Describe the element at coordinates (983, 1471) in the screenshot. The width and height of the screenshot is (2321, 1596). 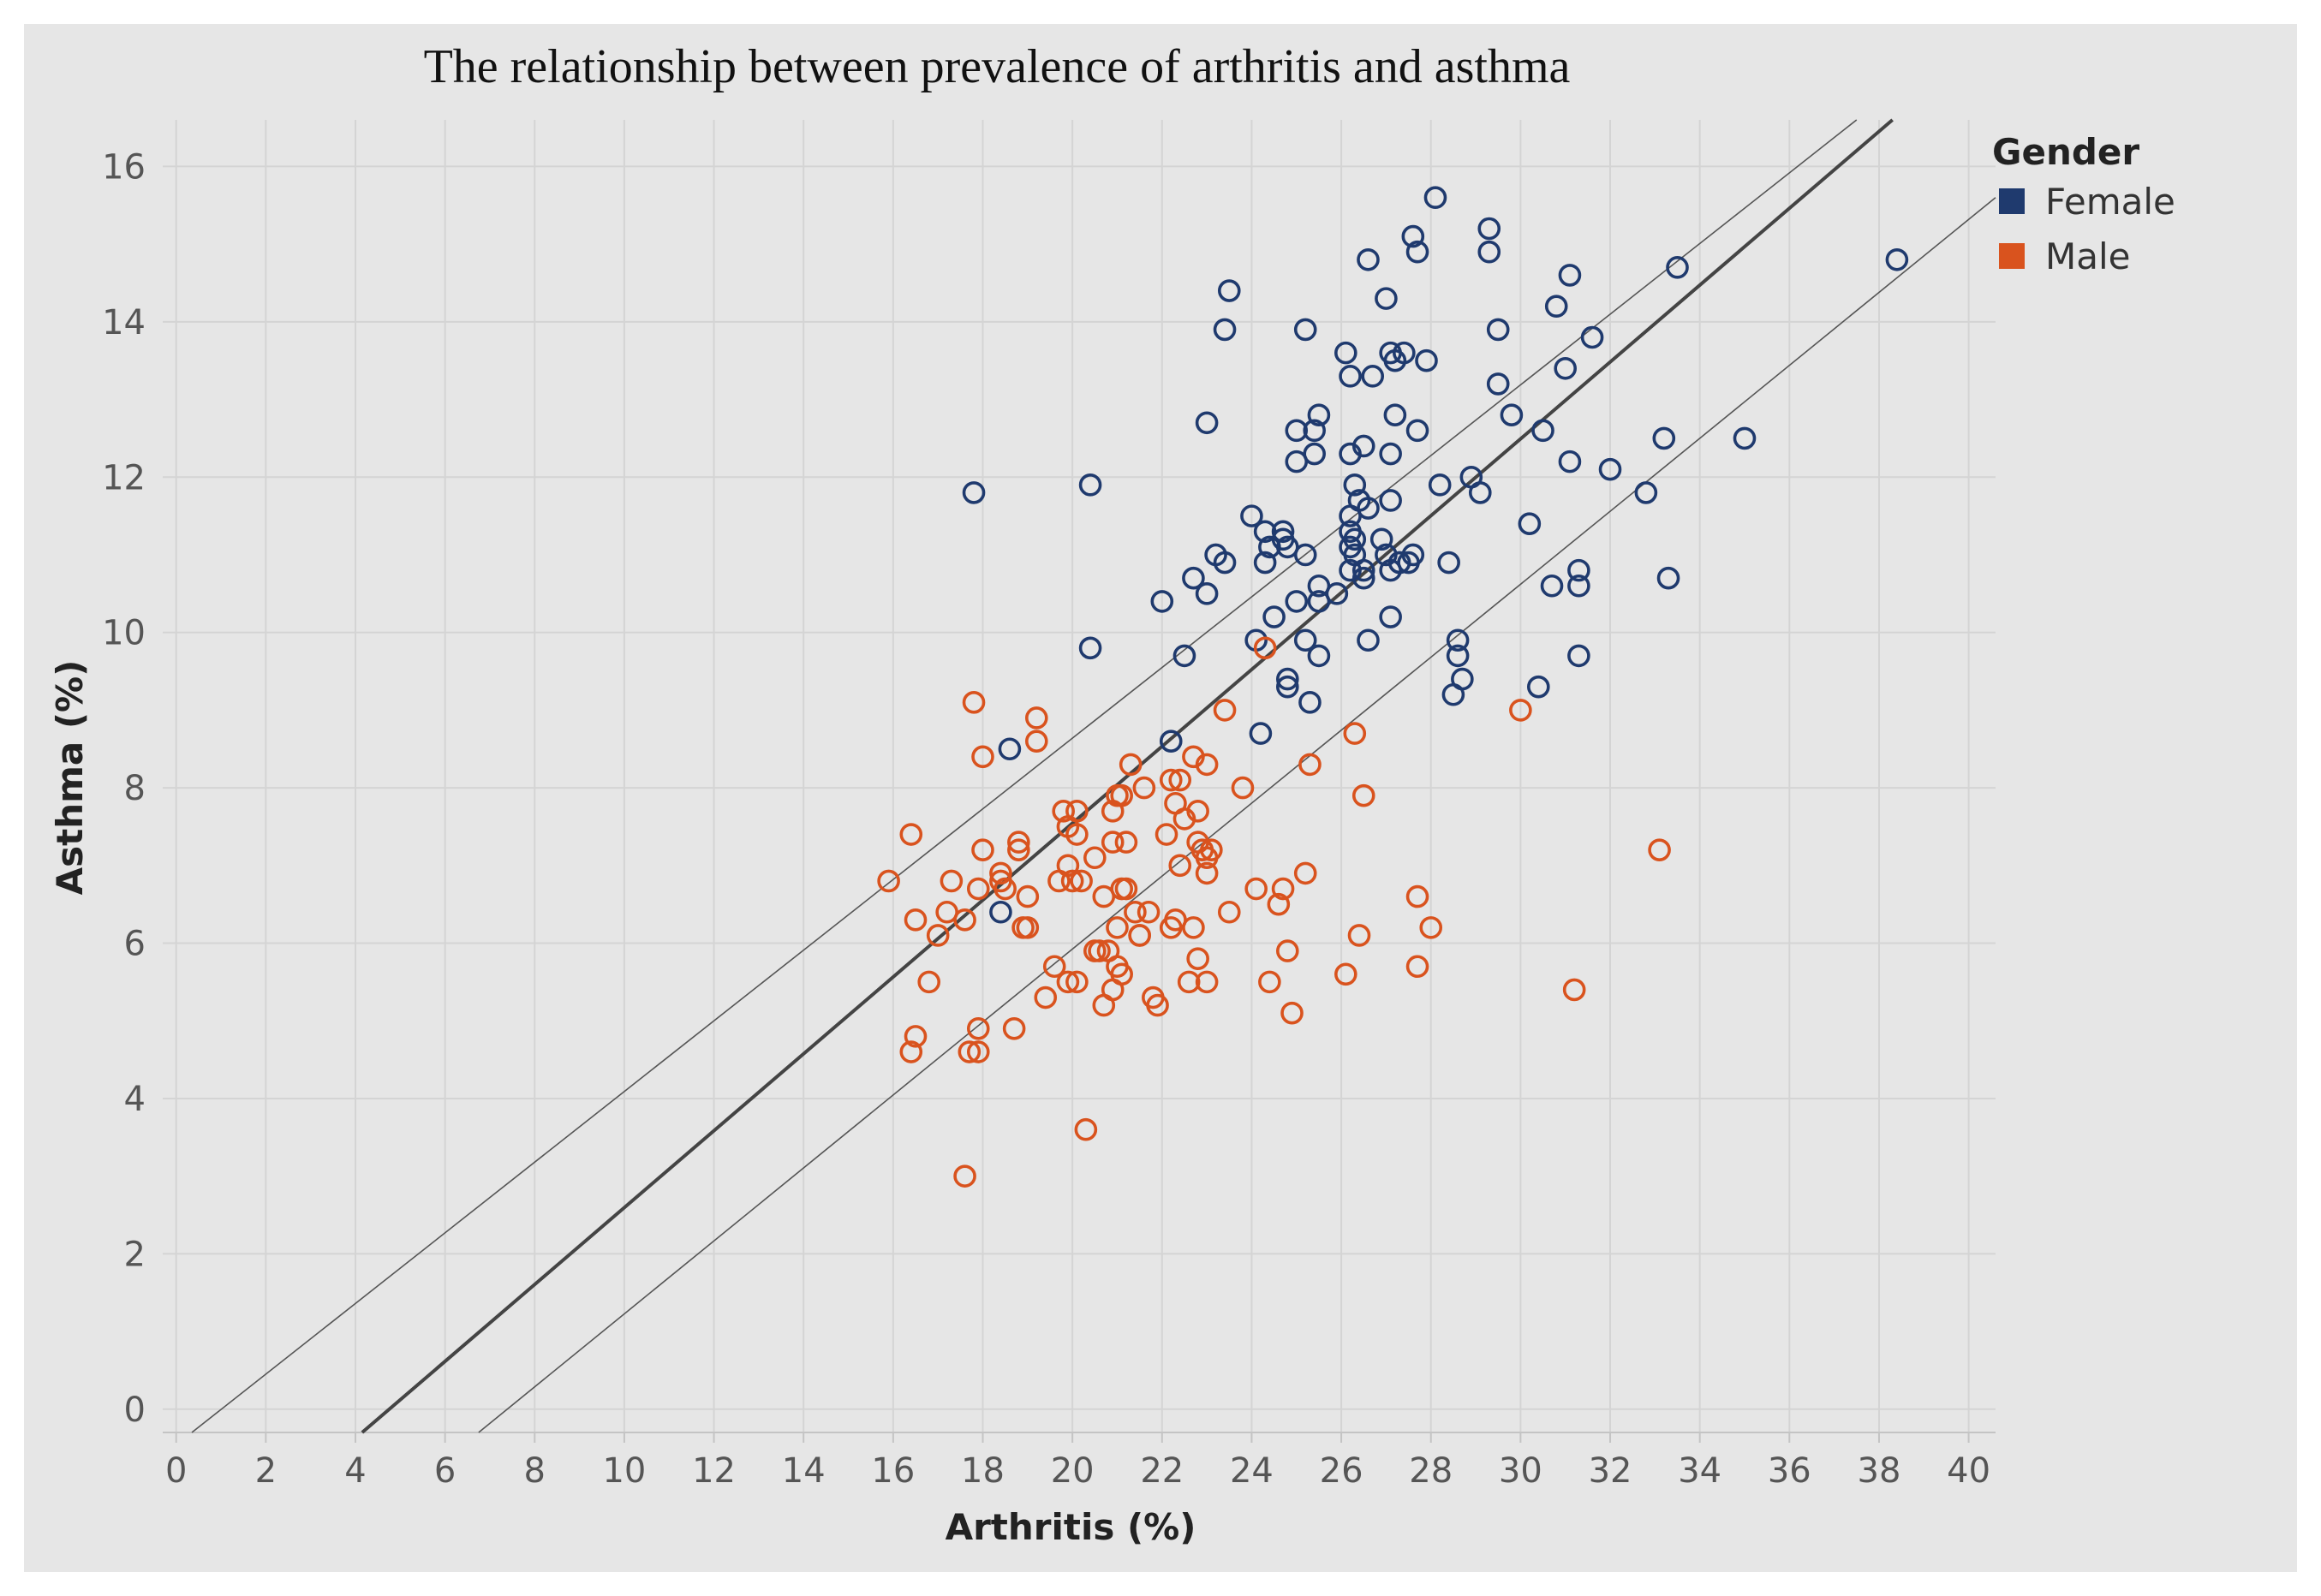
I see `x-tick-label: 18` at that location.